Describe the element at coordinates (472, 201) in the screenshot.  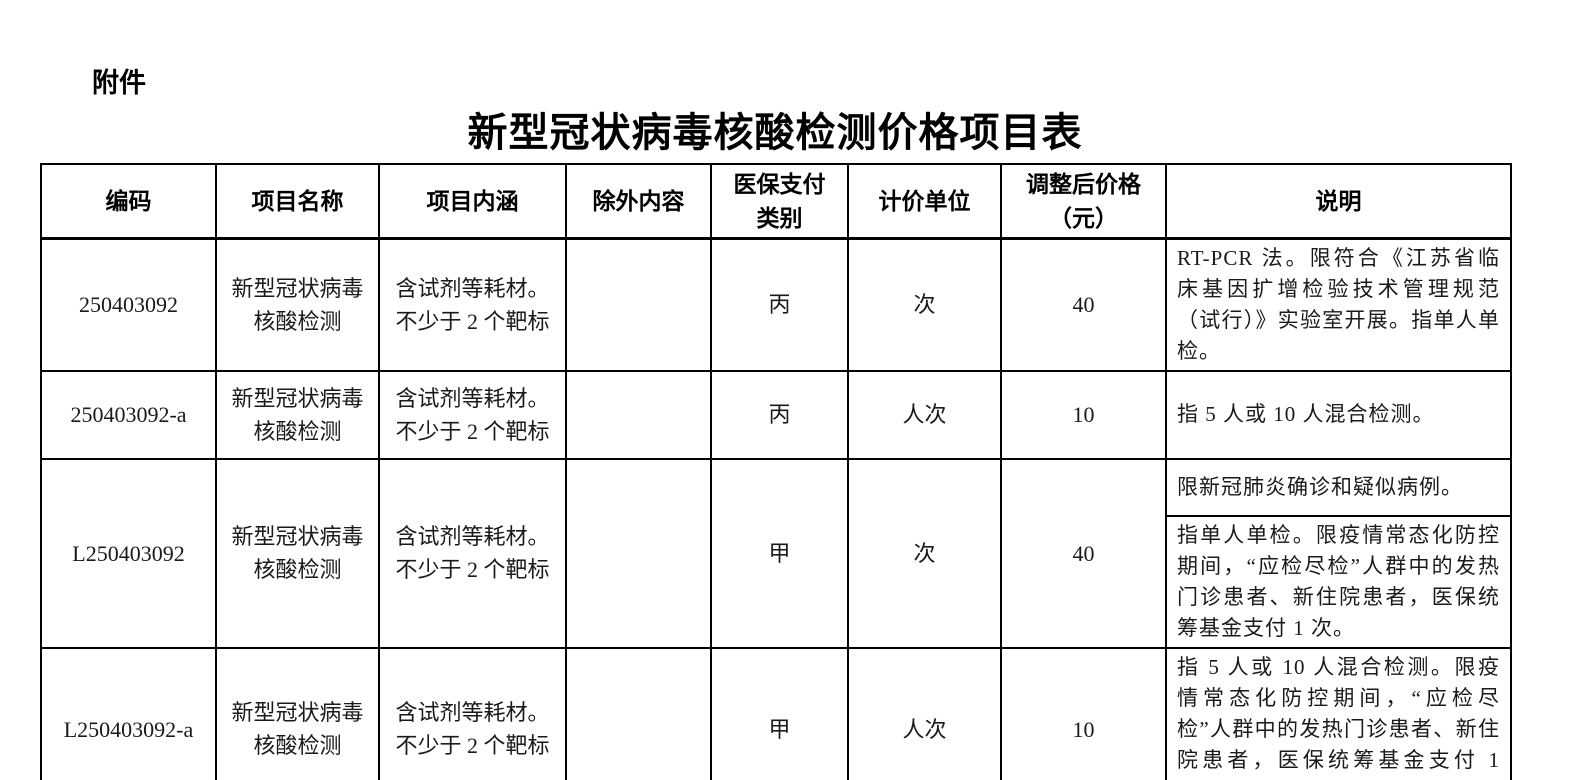
I see `col-header-content: 项目内涵` at that location.